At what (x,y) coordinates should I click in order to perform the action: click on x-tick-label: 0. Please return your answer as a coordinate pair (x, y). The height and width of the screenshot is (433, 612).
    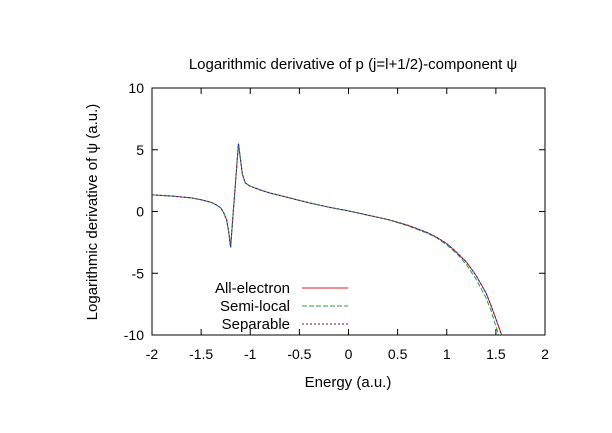
    Looking at the image, I should click on (349, 354).